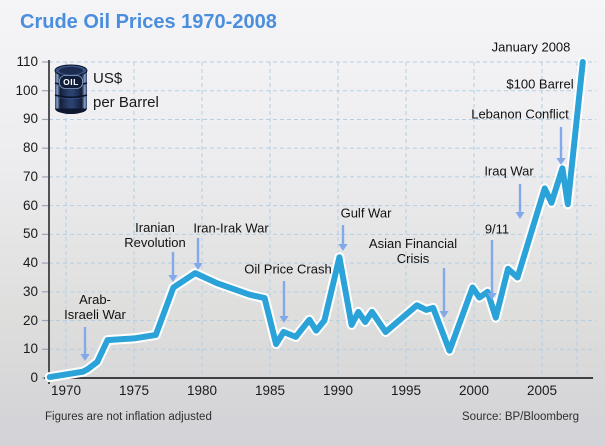  I want to click on annotation-label: Oil Price Crash, so click(288, 269).